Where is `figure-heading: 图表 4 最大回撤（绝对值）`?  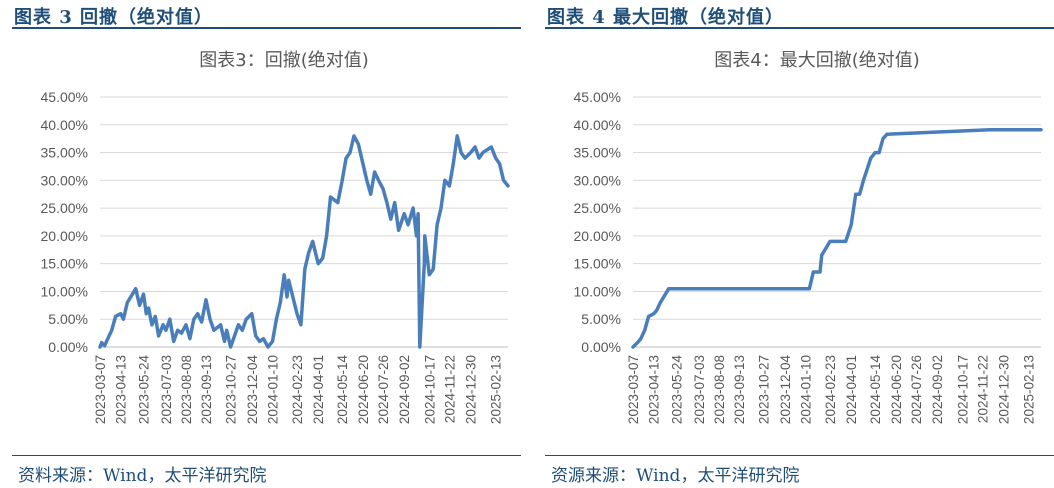 figure-heading: 图表 4 最大回撤（绝对值） is located at coordinates (666, 17).